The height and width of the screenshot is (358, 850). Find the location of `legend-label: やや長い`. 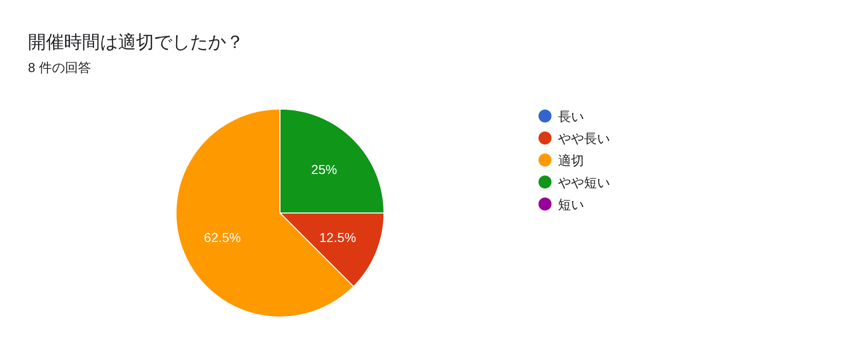

legend-label: やや長い is located at coordinates (584, 138).